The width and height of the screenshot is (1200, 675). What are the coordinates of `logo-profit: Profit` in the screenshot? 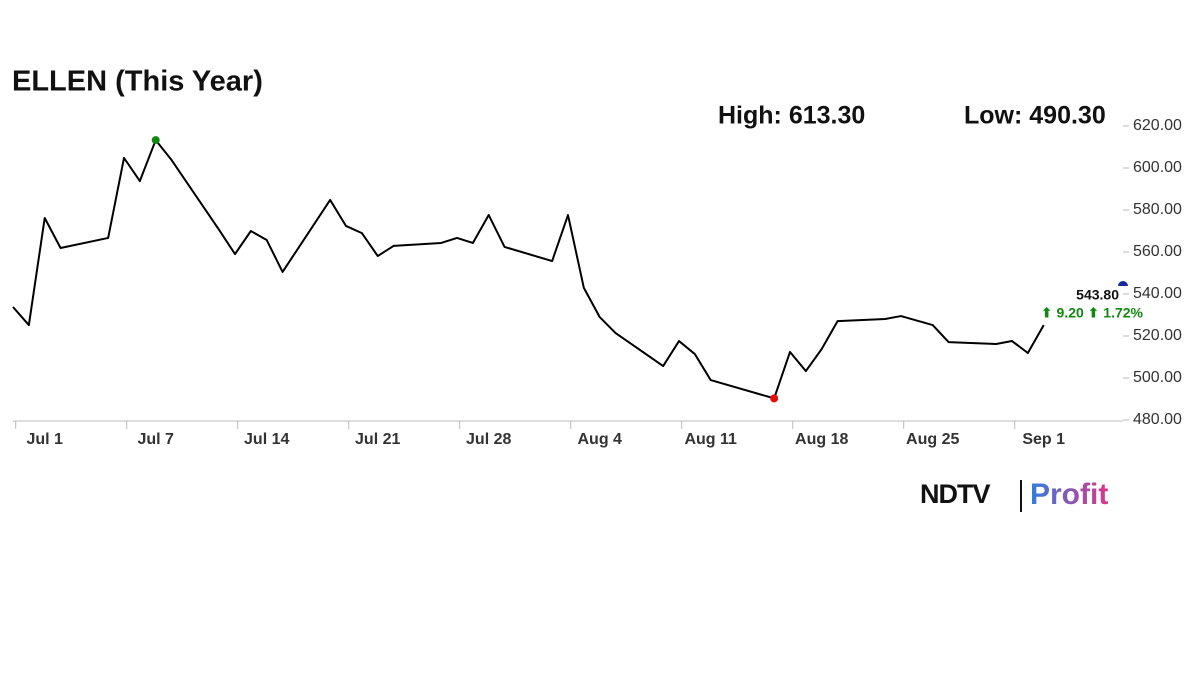 It's located at (1069, 494).